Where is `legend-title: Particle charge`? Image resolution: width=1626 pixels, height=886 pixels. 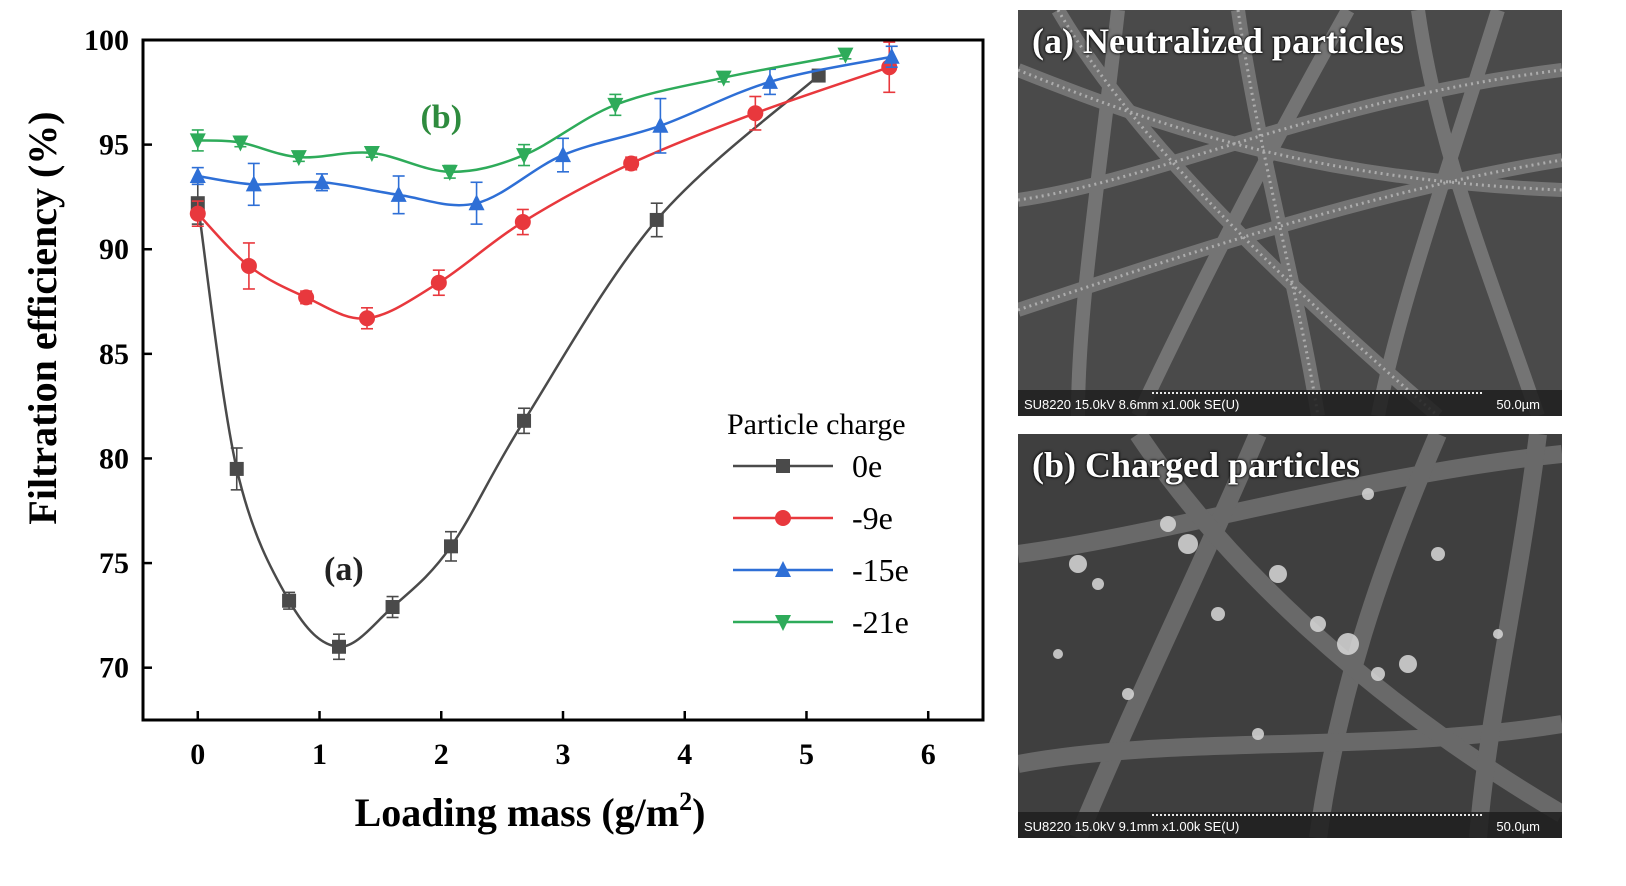
legend-title: Particle charge is located at coordinates (816, 424).